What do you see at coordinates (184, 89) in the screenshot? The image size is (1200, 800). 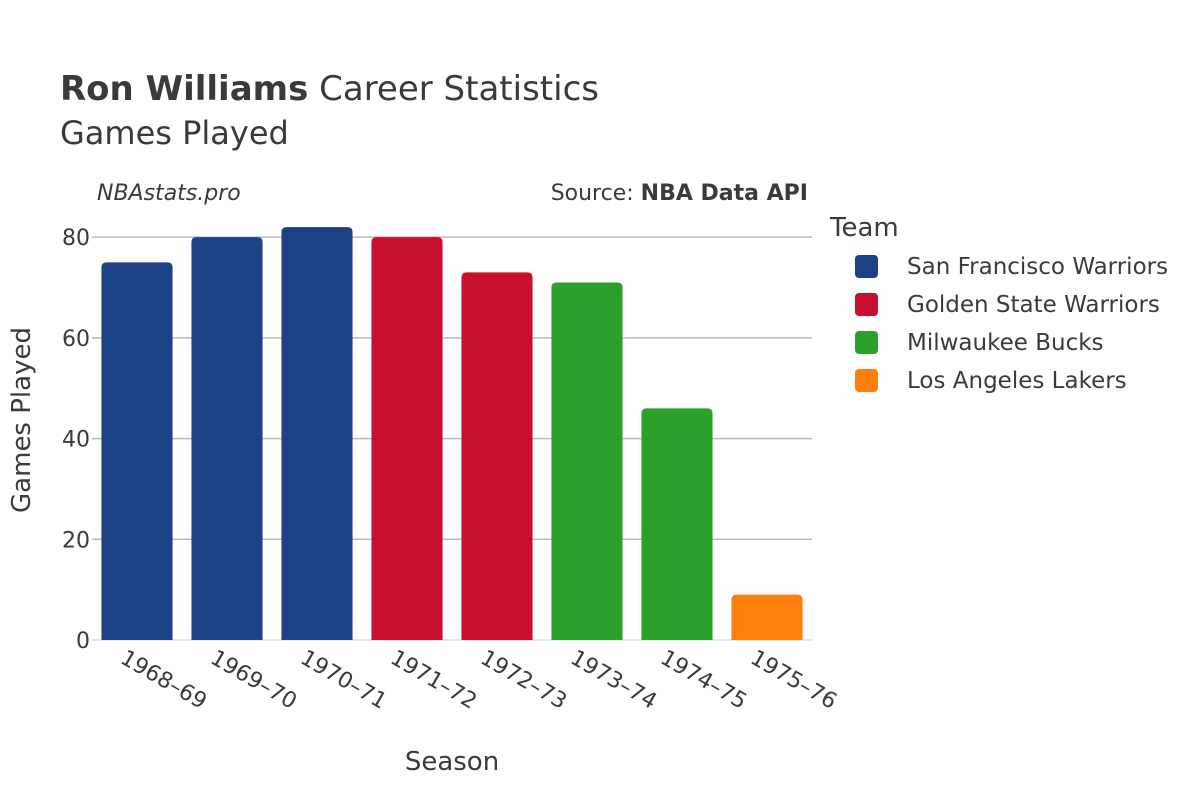 I see `player-name: Ron Williams` at bounding box center [184, 89].